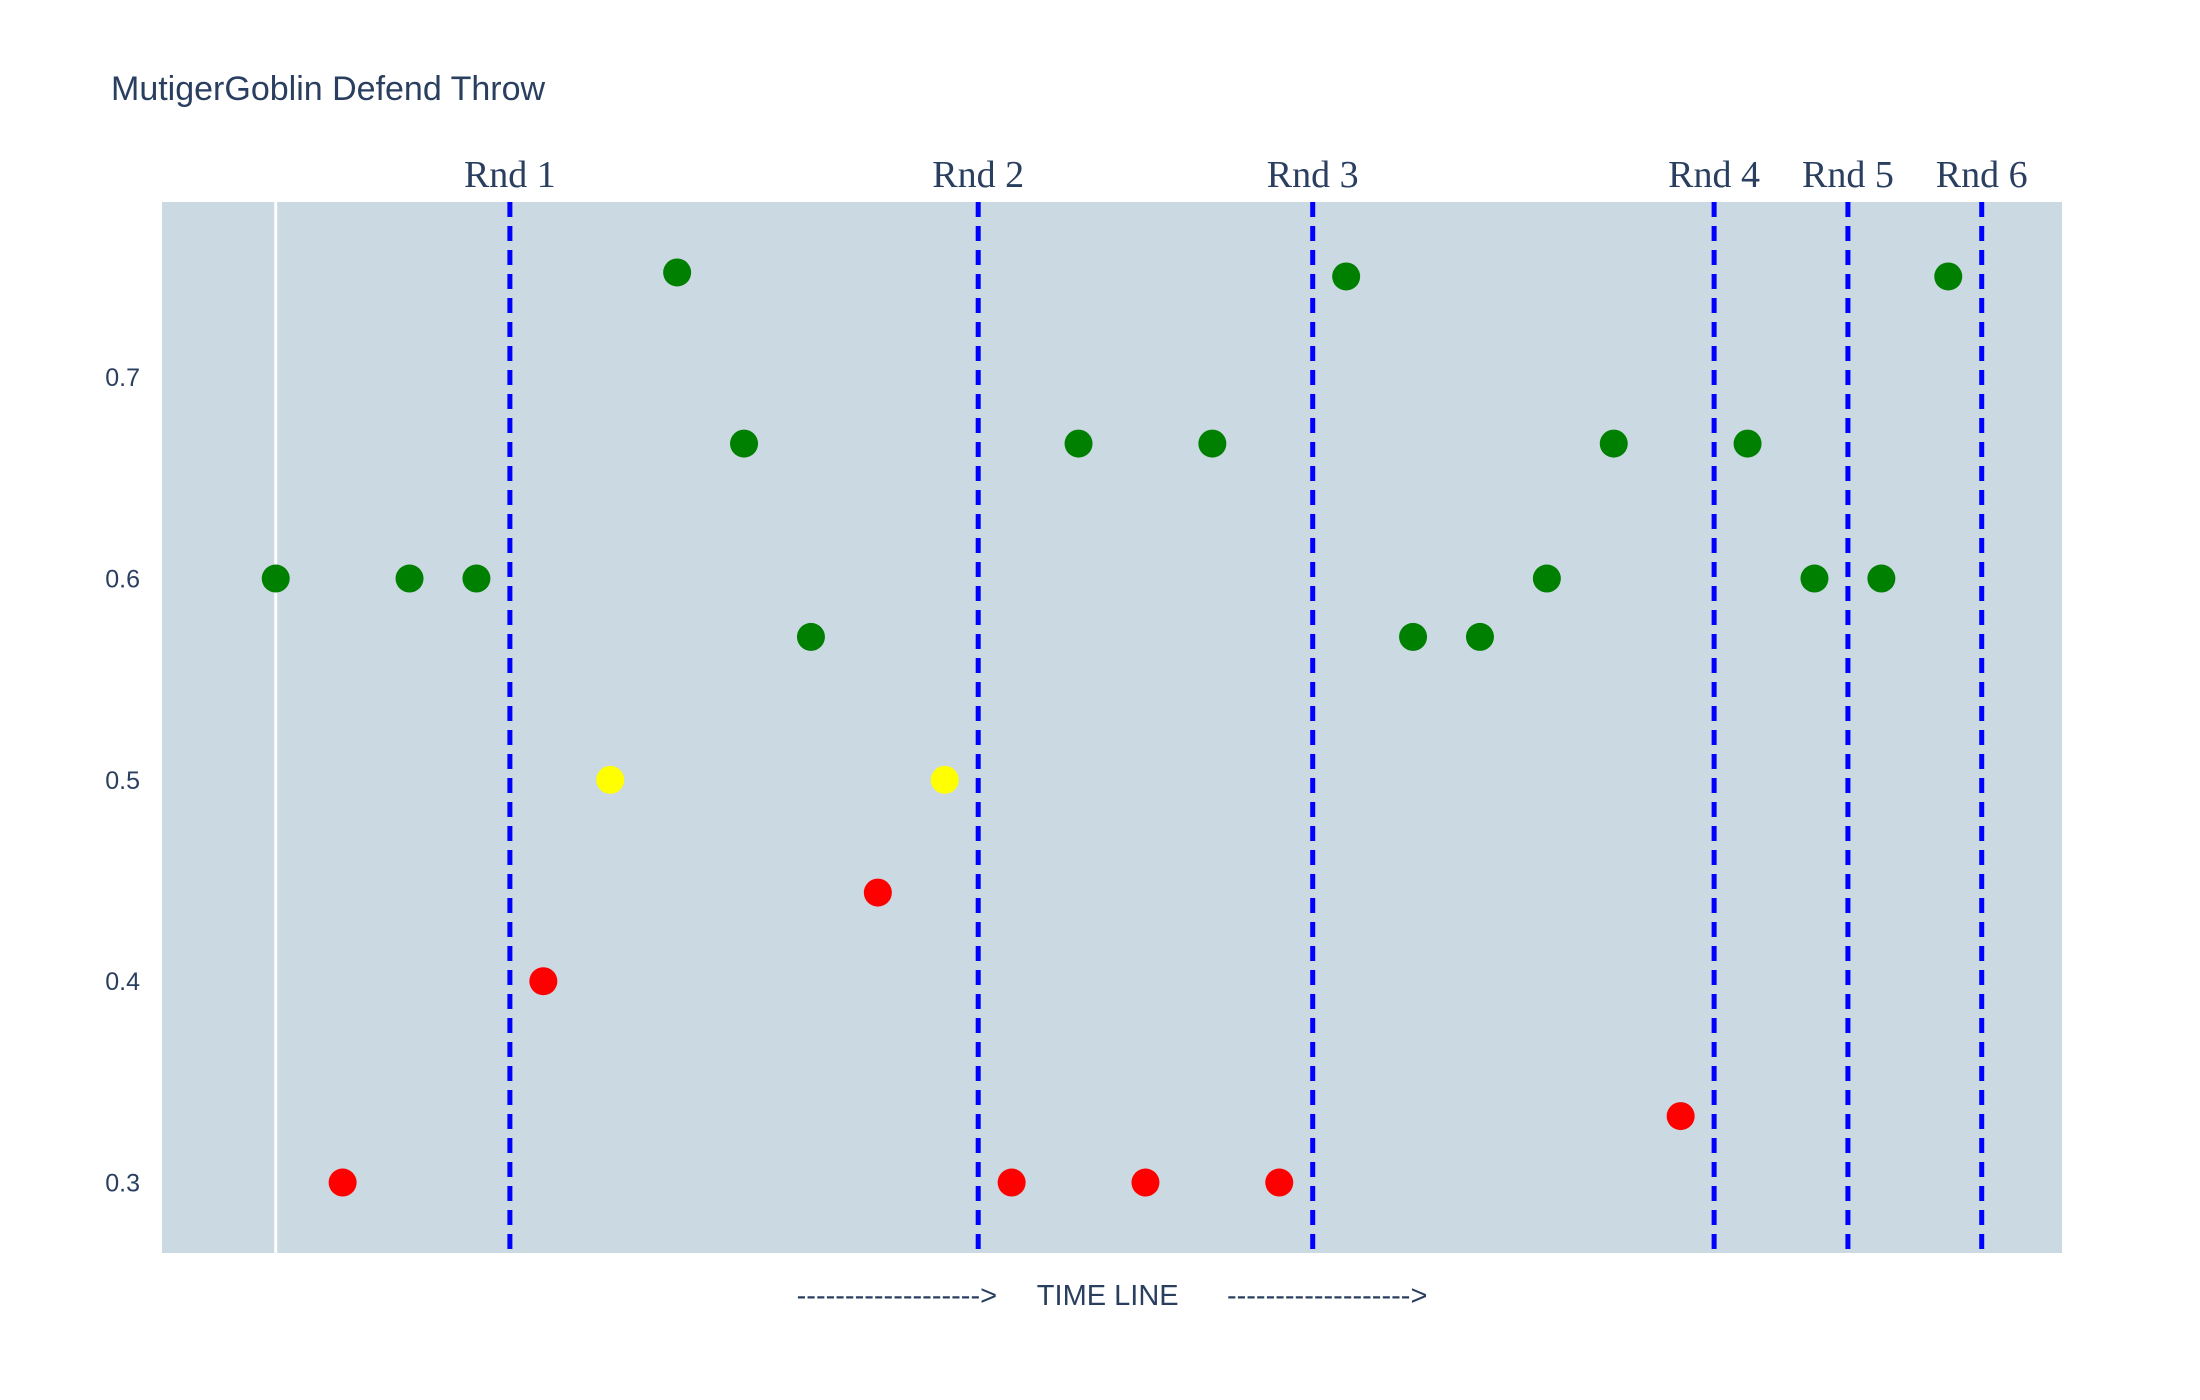 The width and height of the screenshot is (2200, 1400). What do you see at coordinates (122, 580) in the screenshot?
I see `y-tick-label-3: 0.6` at bounding box center [122, 580].